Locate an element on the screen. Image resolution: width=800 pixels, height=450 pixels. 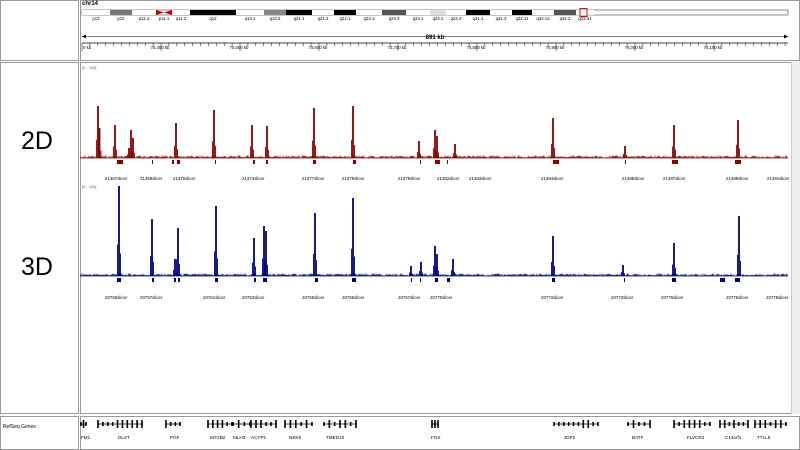
peak-feature-label: 21379slicer is located at coordinates (409, 178).